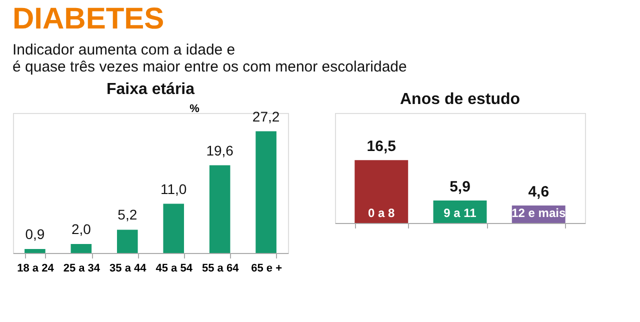 The width and height of the screenshot is (640, 322). I want to click on x-tick-label: 35 a 44, so click(129, 268).